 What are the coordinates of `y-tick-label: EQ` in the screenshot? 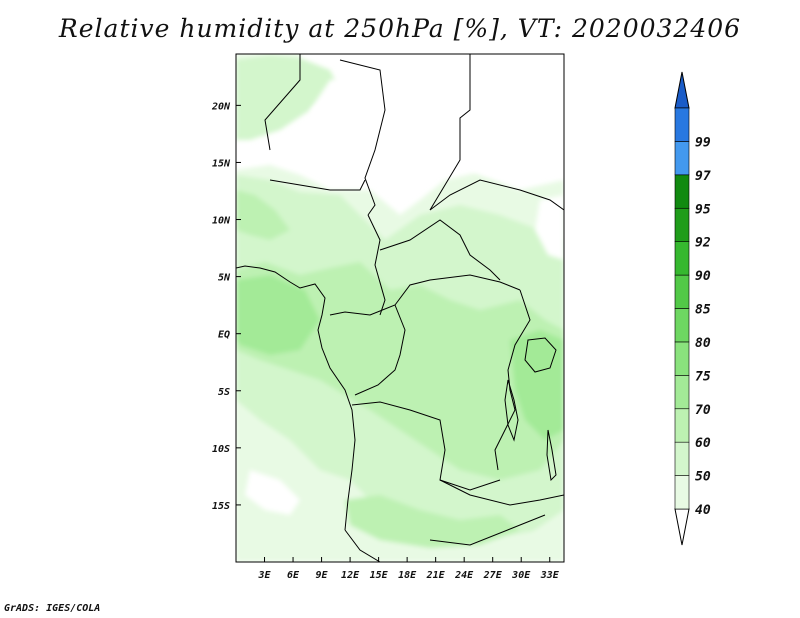 It's located at (224, 335).